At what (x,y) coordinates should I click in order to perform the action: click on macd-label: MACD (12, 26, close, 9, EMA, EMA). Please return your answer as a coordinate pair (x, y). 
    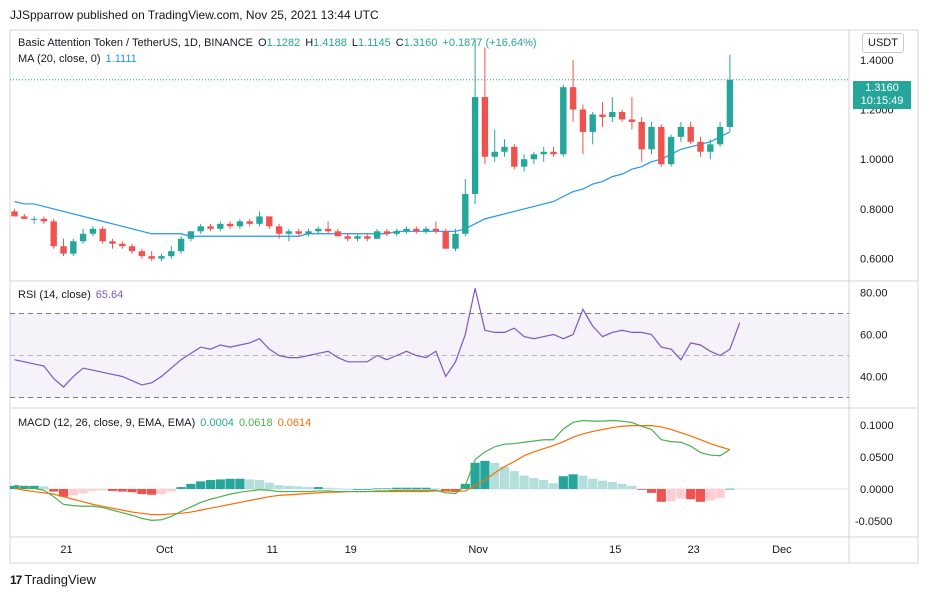
    Looking at the image, I should click on (107, 423).